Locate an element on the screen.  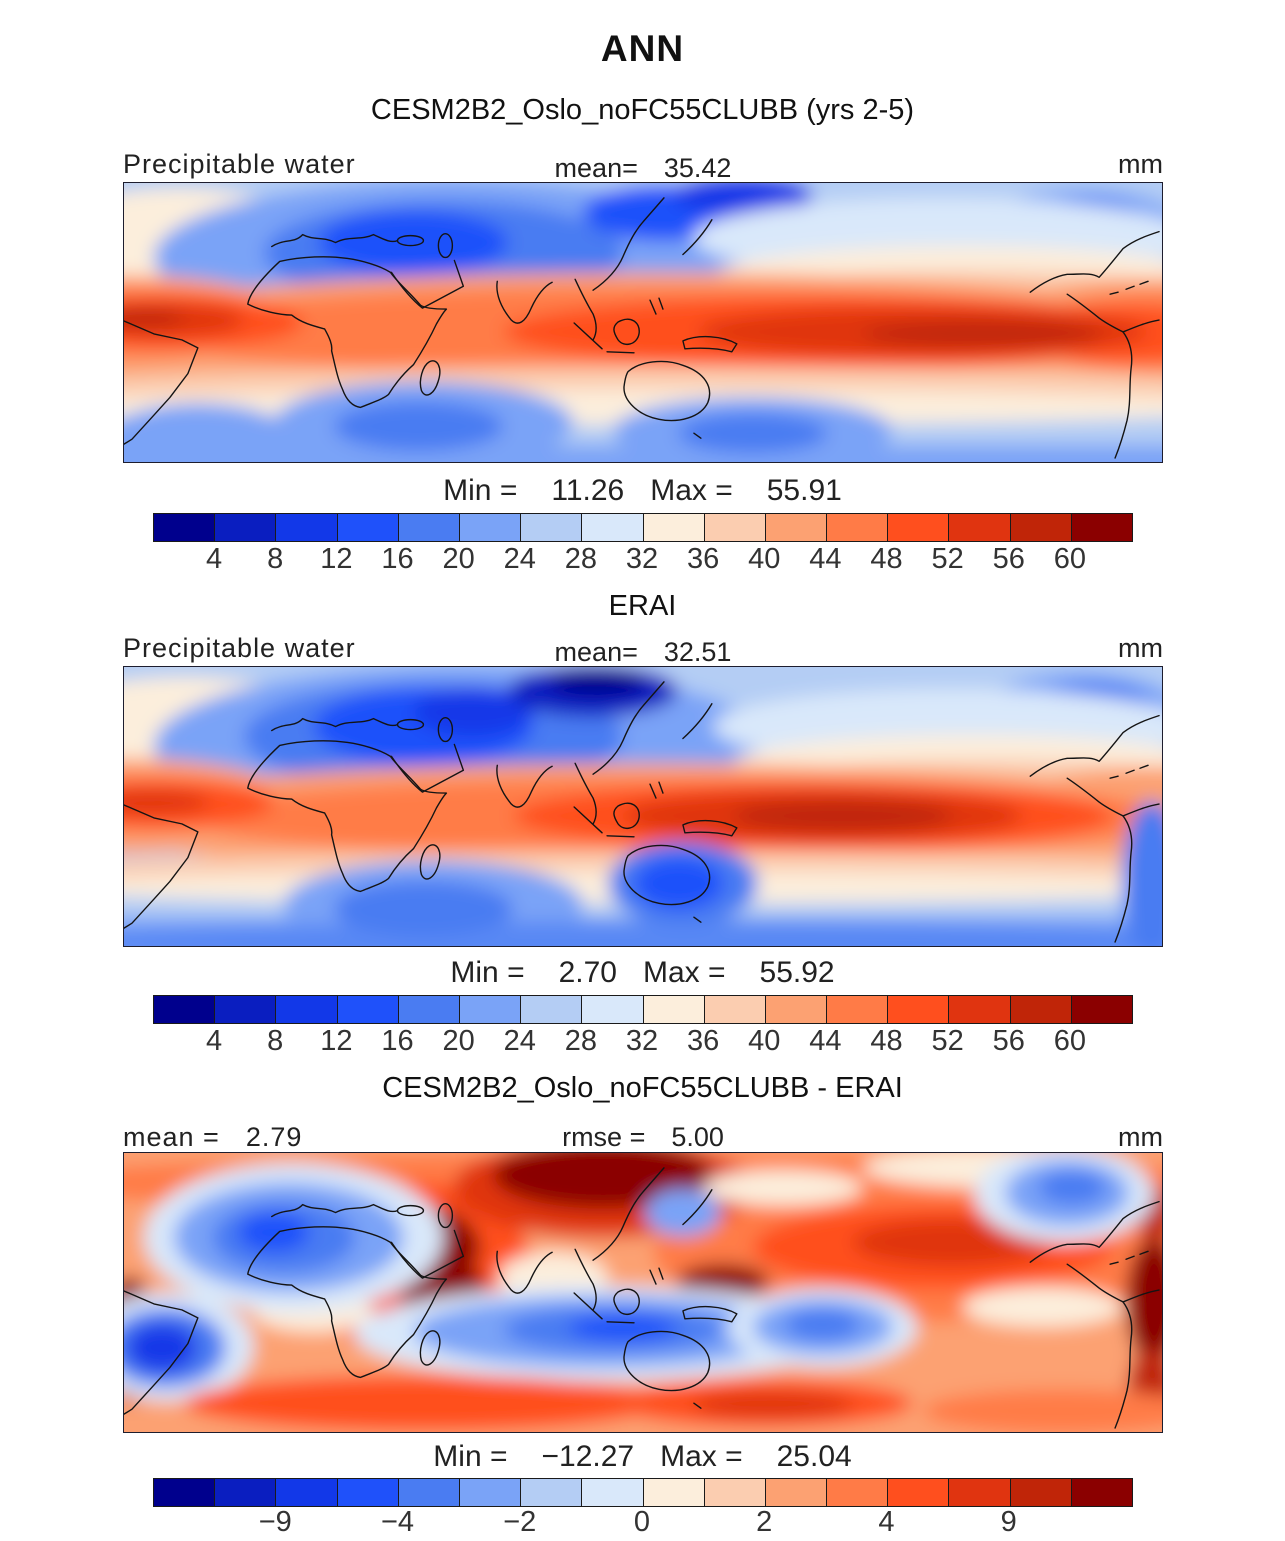
map-difference is located at coordinates (643, 1292).